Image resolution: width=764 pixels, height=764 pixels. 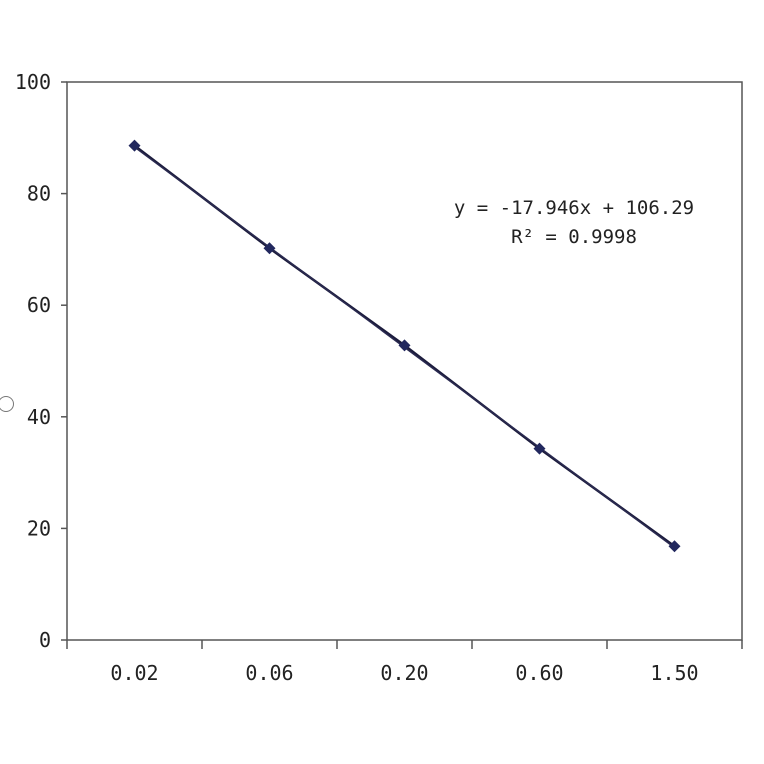 What do you see at coordinates (45, 640) in the screenshot?
I see `y-tick-label: 0` at bounding box center [45, 640].